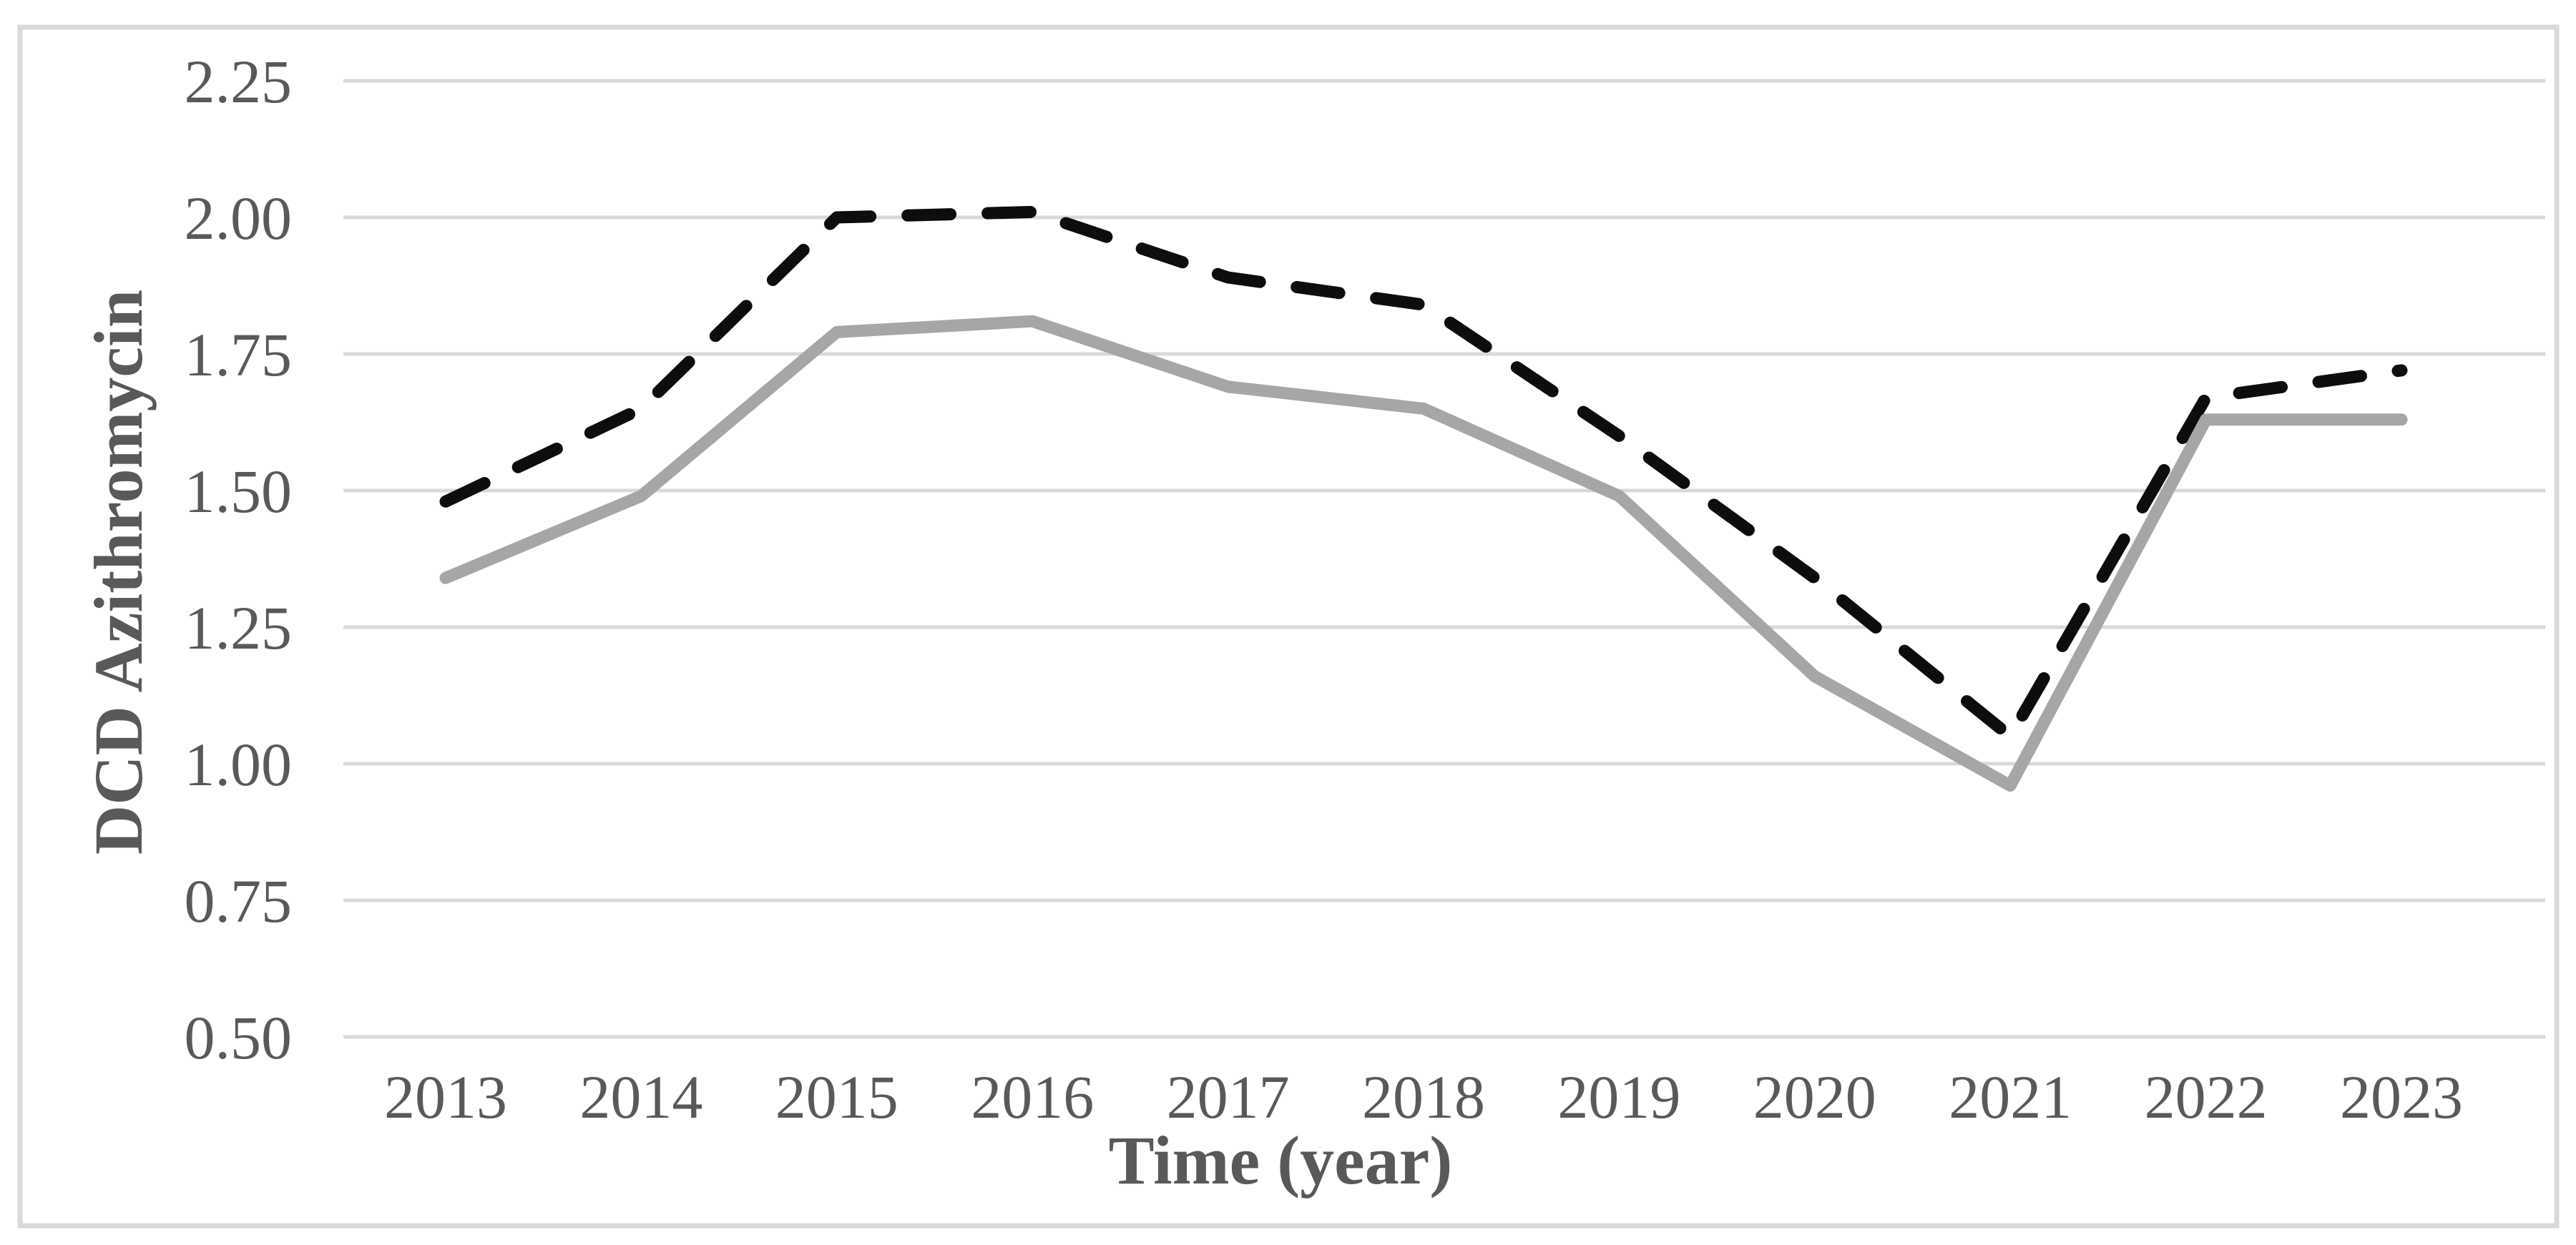  I want to click on x-axis-tick-label: 2016, so click(1032, 1097).